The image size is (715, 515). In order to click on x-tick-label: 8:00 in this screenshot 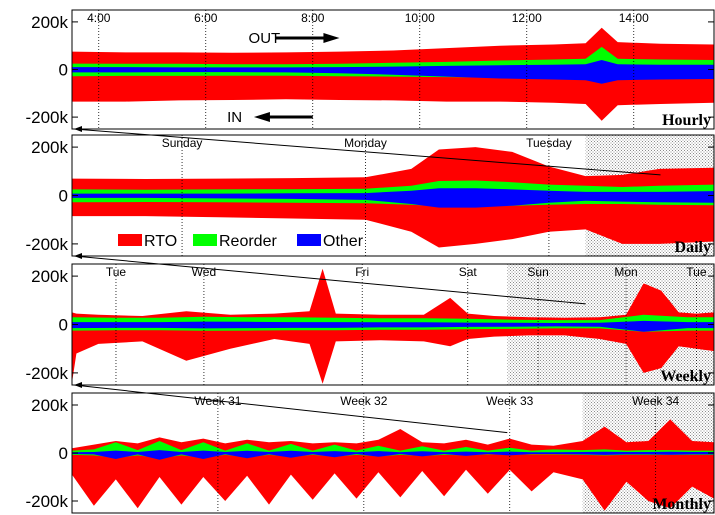, I will do `click(313, 18)`.